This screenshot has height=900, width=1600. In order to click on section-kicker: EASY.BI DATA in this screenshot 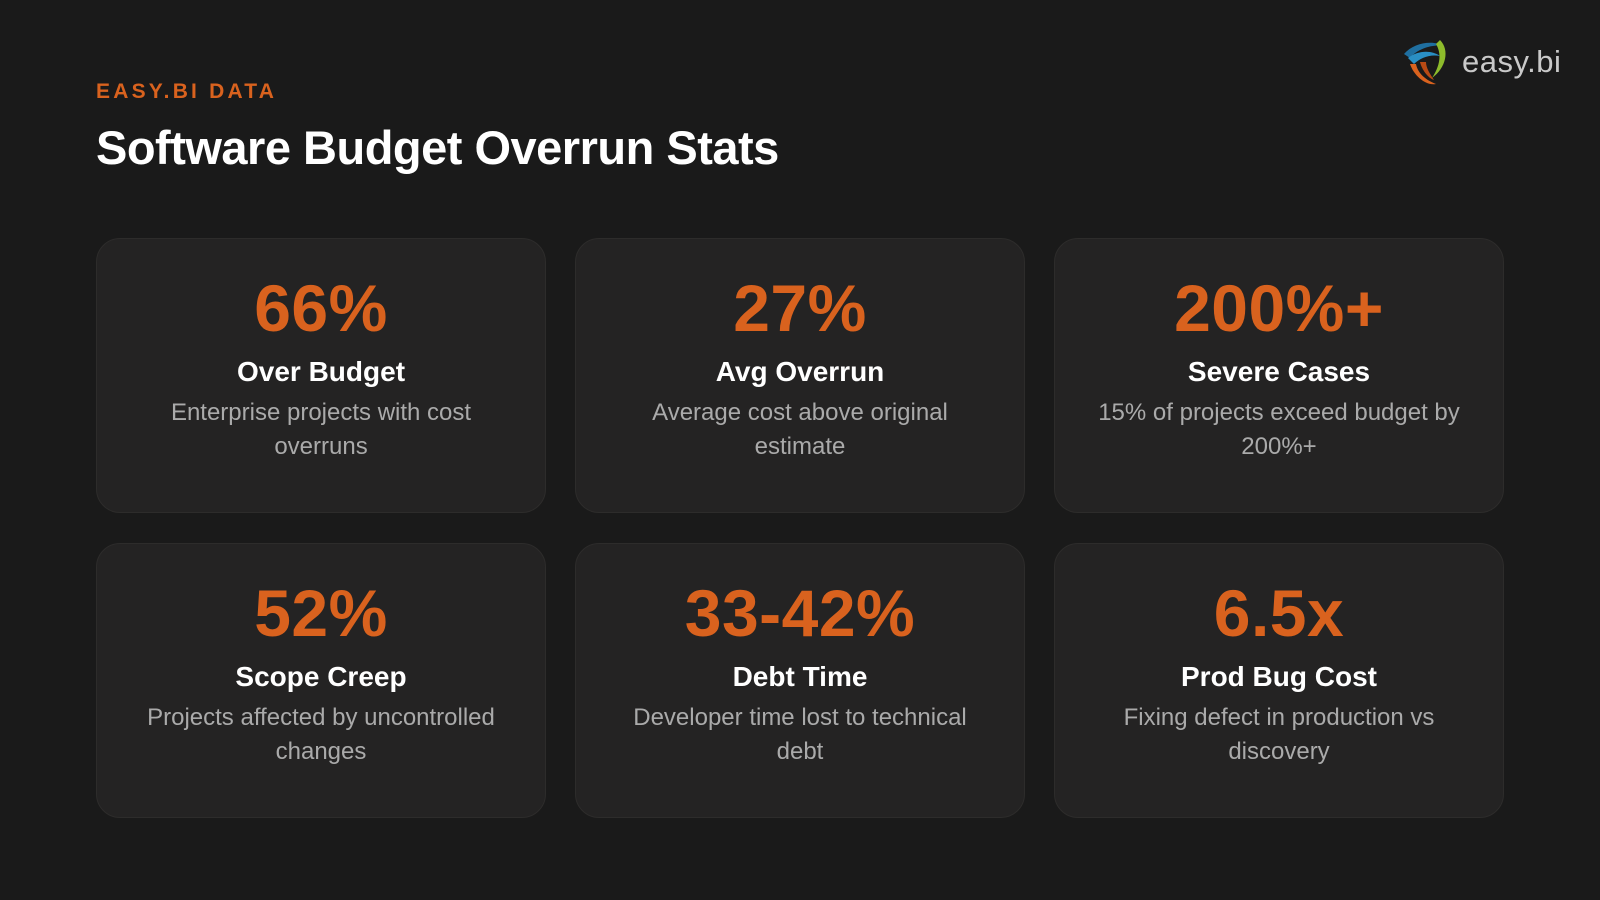, I will do `click(187, 91)`.